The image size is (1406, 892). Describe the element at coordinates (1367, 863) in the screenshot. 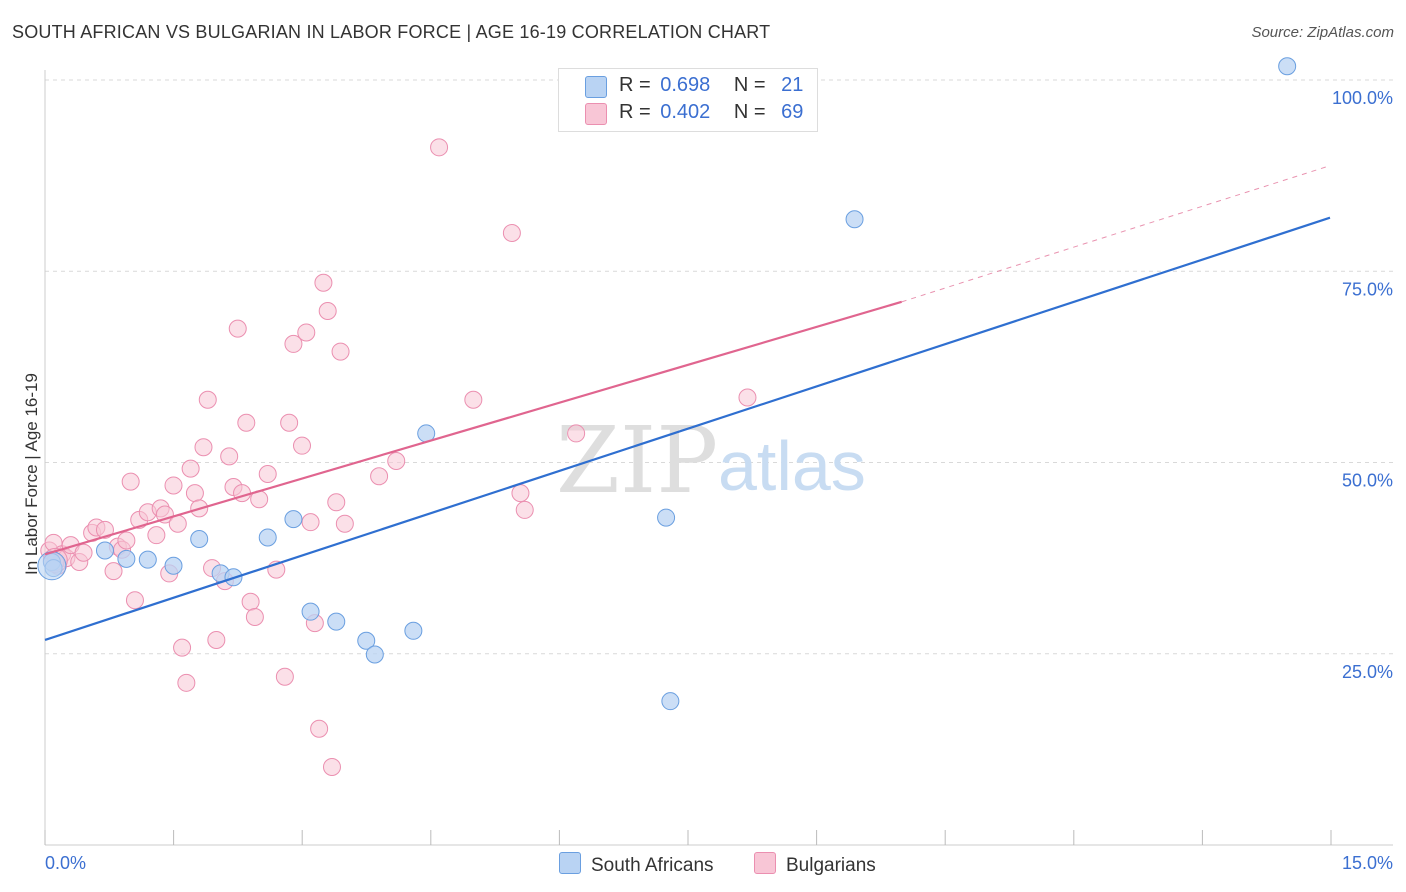

I see `x-tick-label-max: 15.0%` at that location.